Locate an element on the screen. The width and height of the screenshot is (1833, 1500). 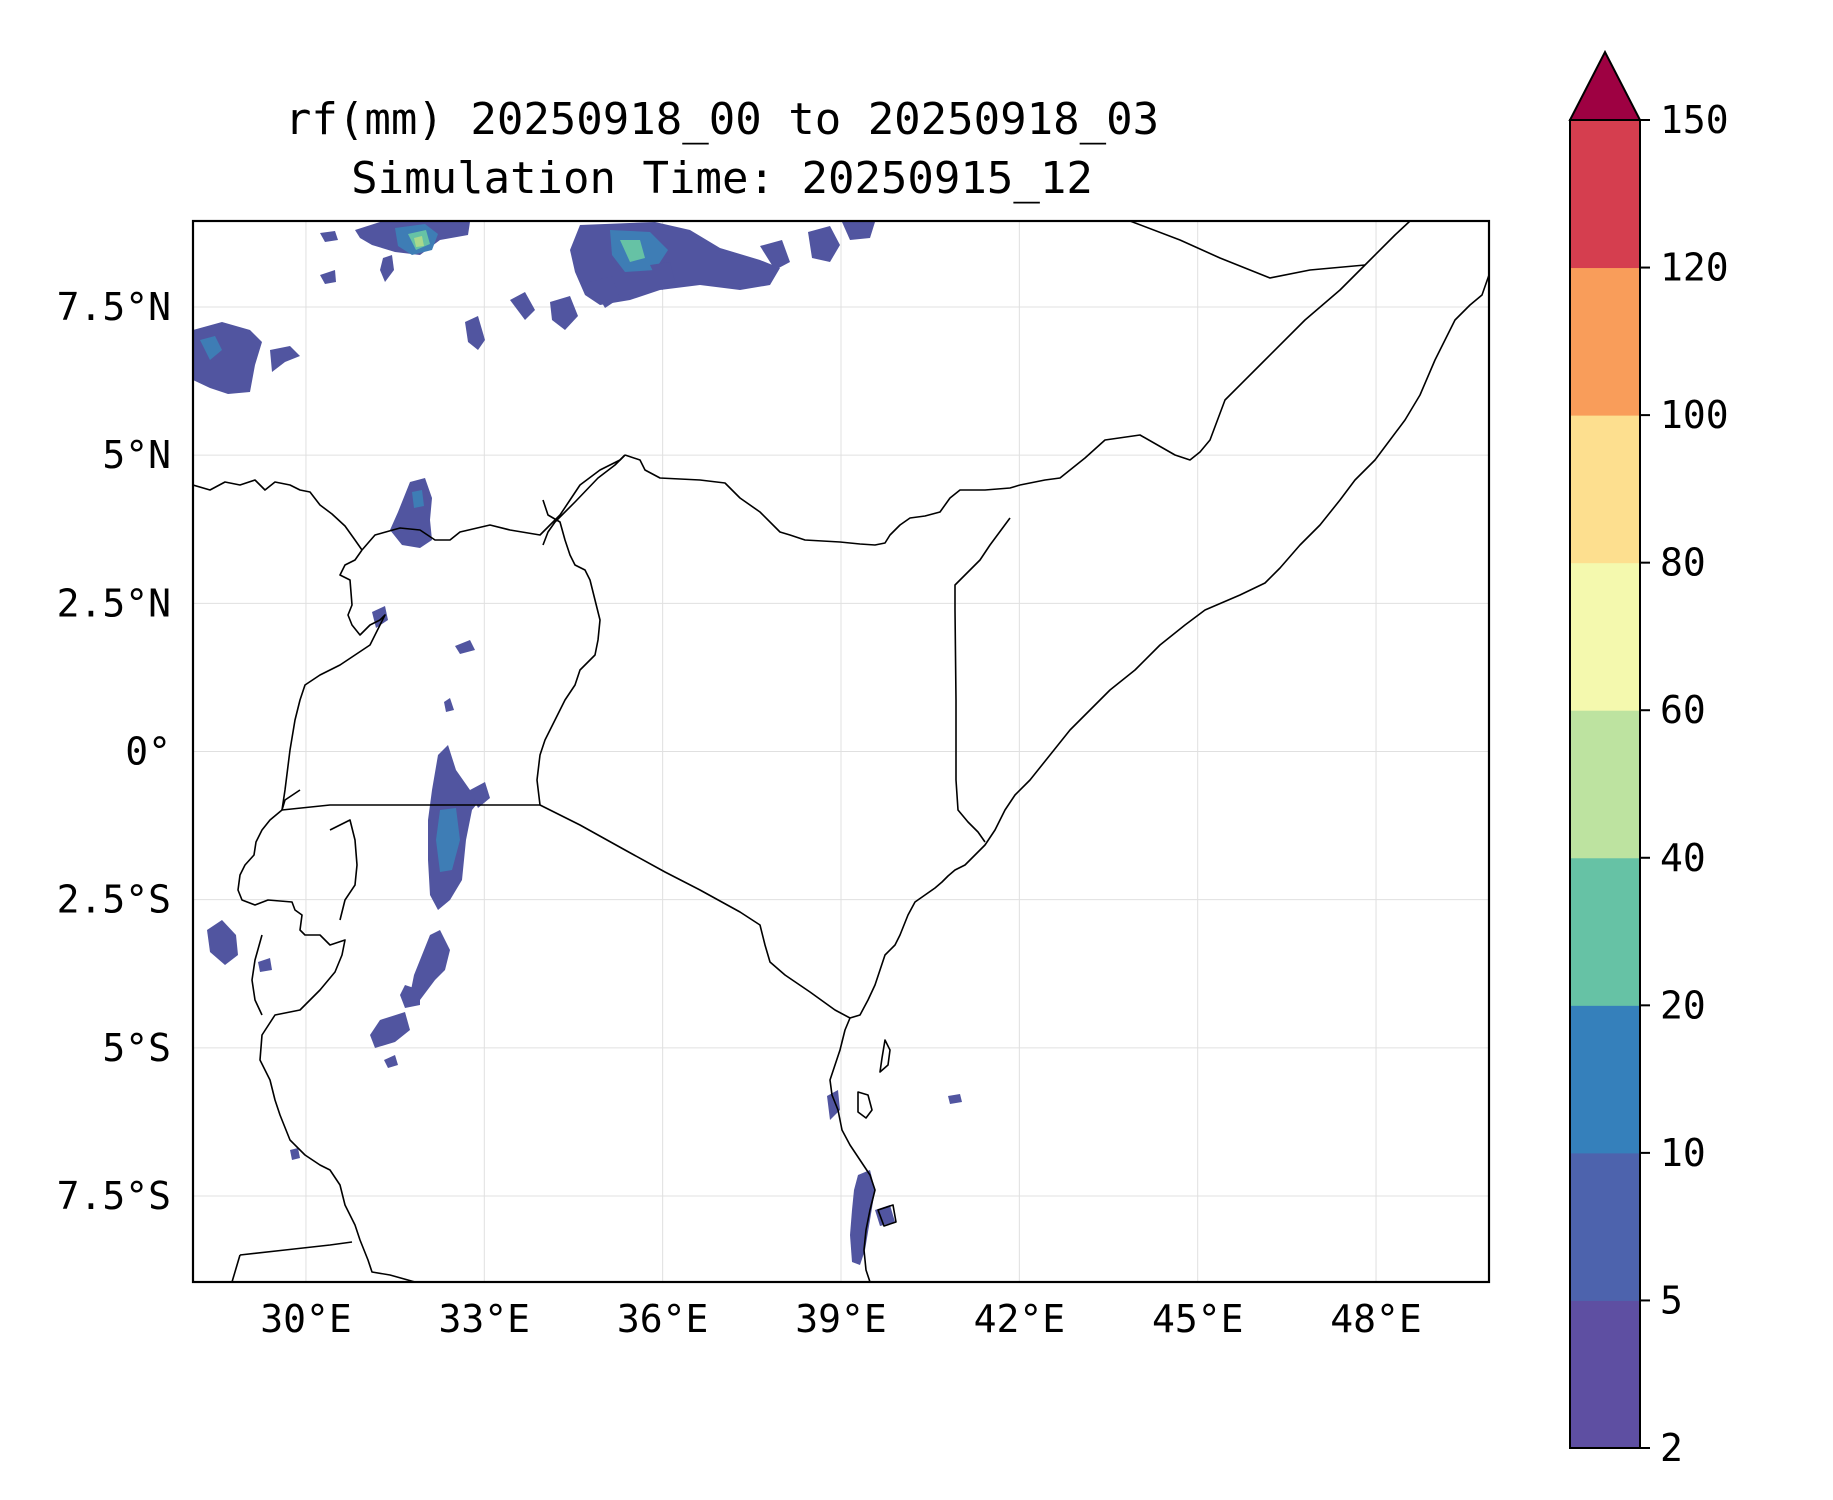
map-title-line-1: rf(mm) 20250918_00 to 20250918_03 is located at coordinates (722, 119).